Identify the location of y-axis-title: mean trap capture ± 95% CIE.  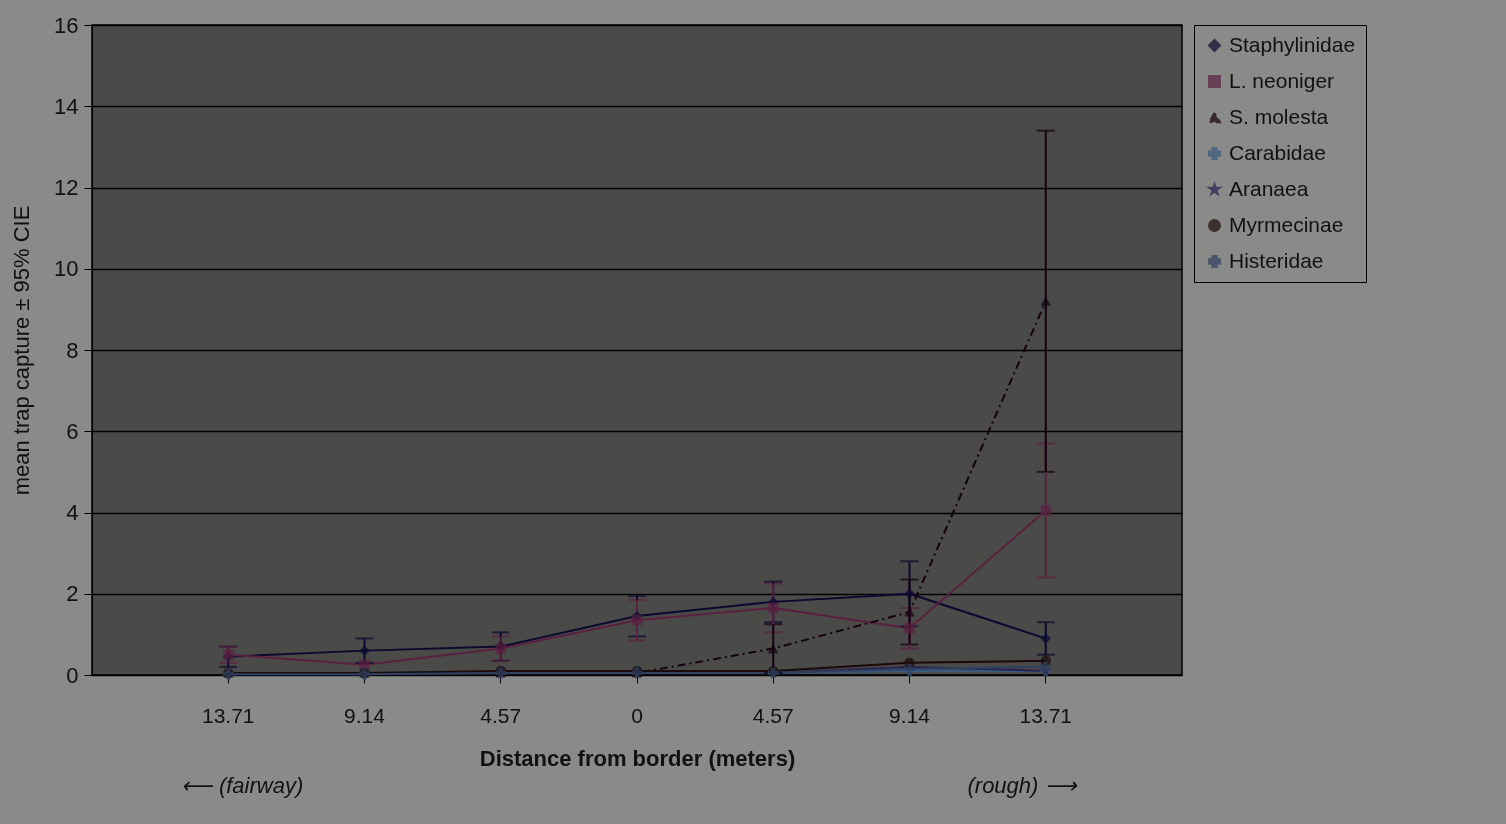
(22, 350).